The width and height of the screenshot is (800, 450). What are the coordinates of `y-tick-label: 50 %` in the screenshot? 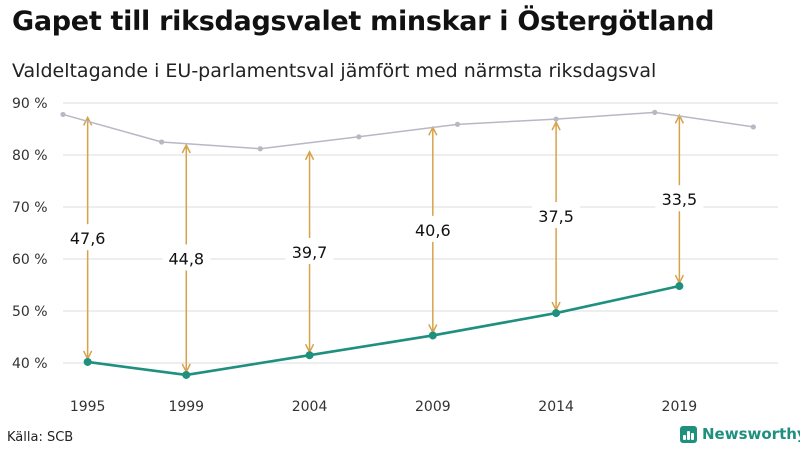 It's located at (30, 312).